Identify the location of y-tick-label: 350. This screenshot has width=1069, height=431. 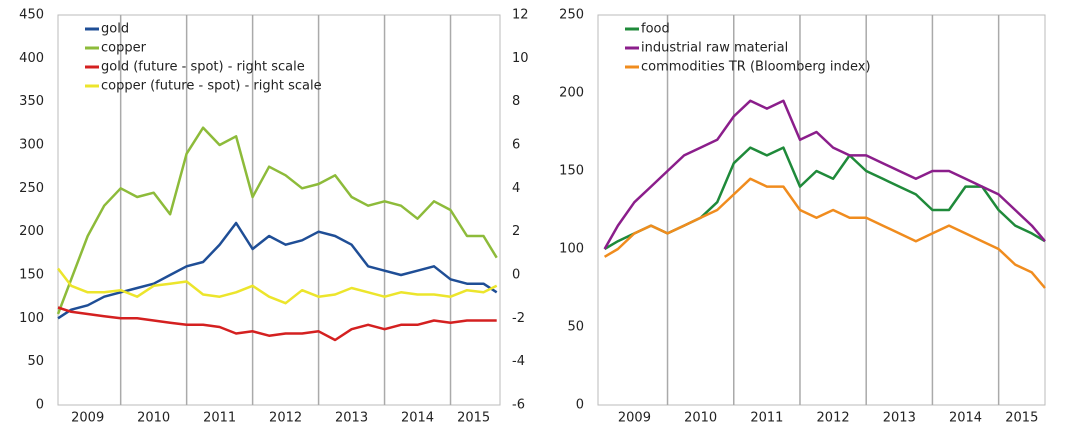
(31, 101).